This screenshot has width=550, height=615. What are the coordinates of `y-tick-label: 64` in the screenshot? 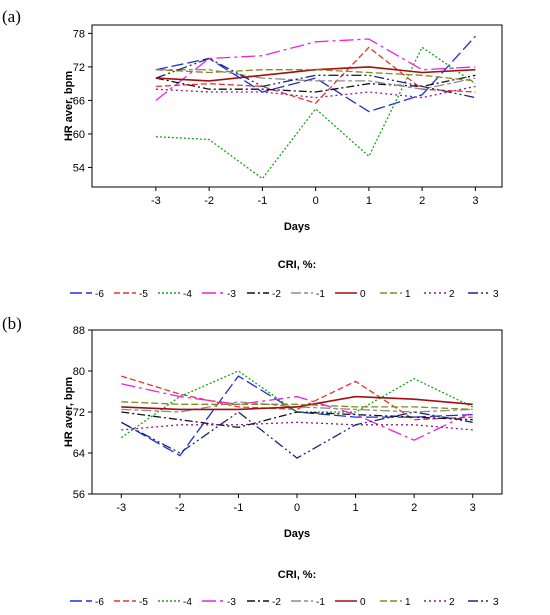 It's located at (79, 454).